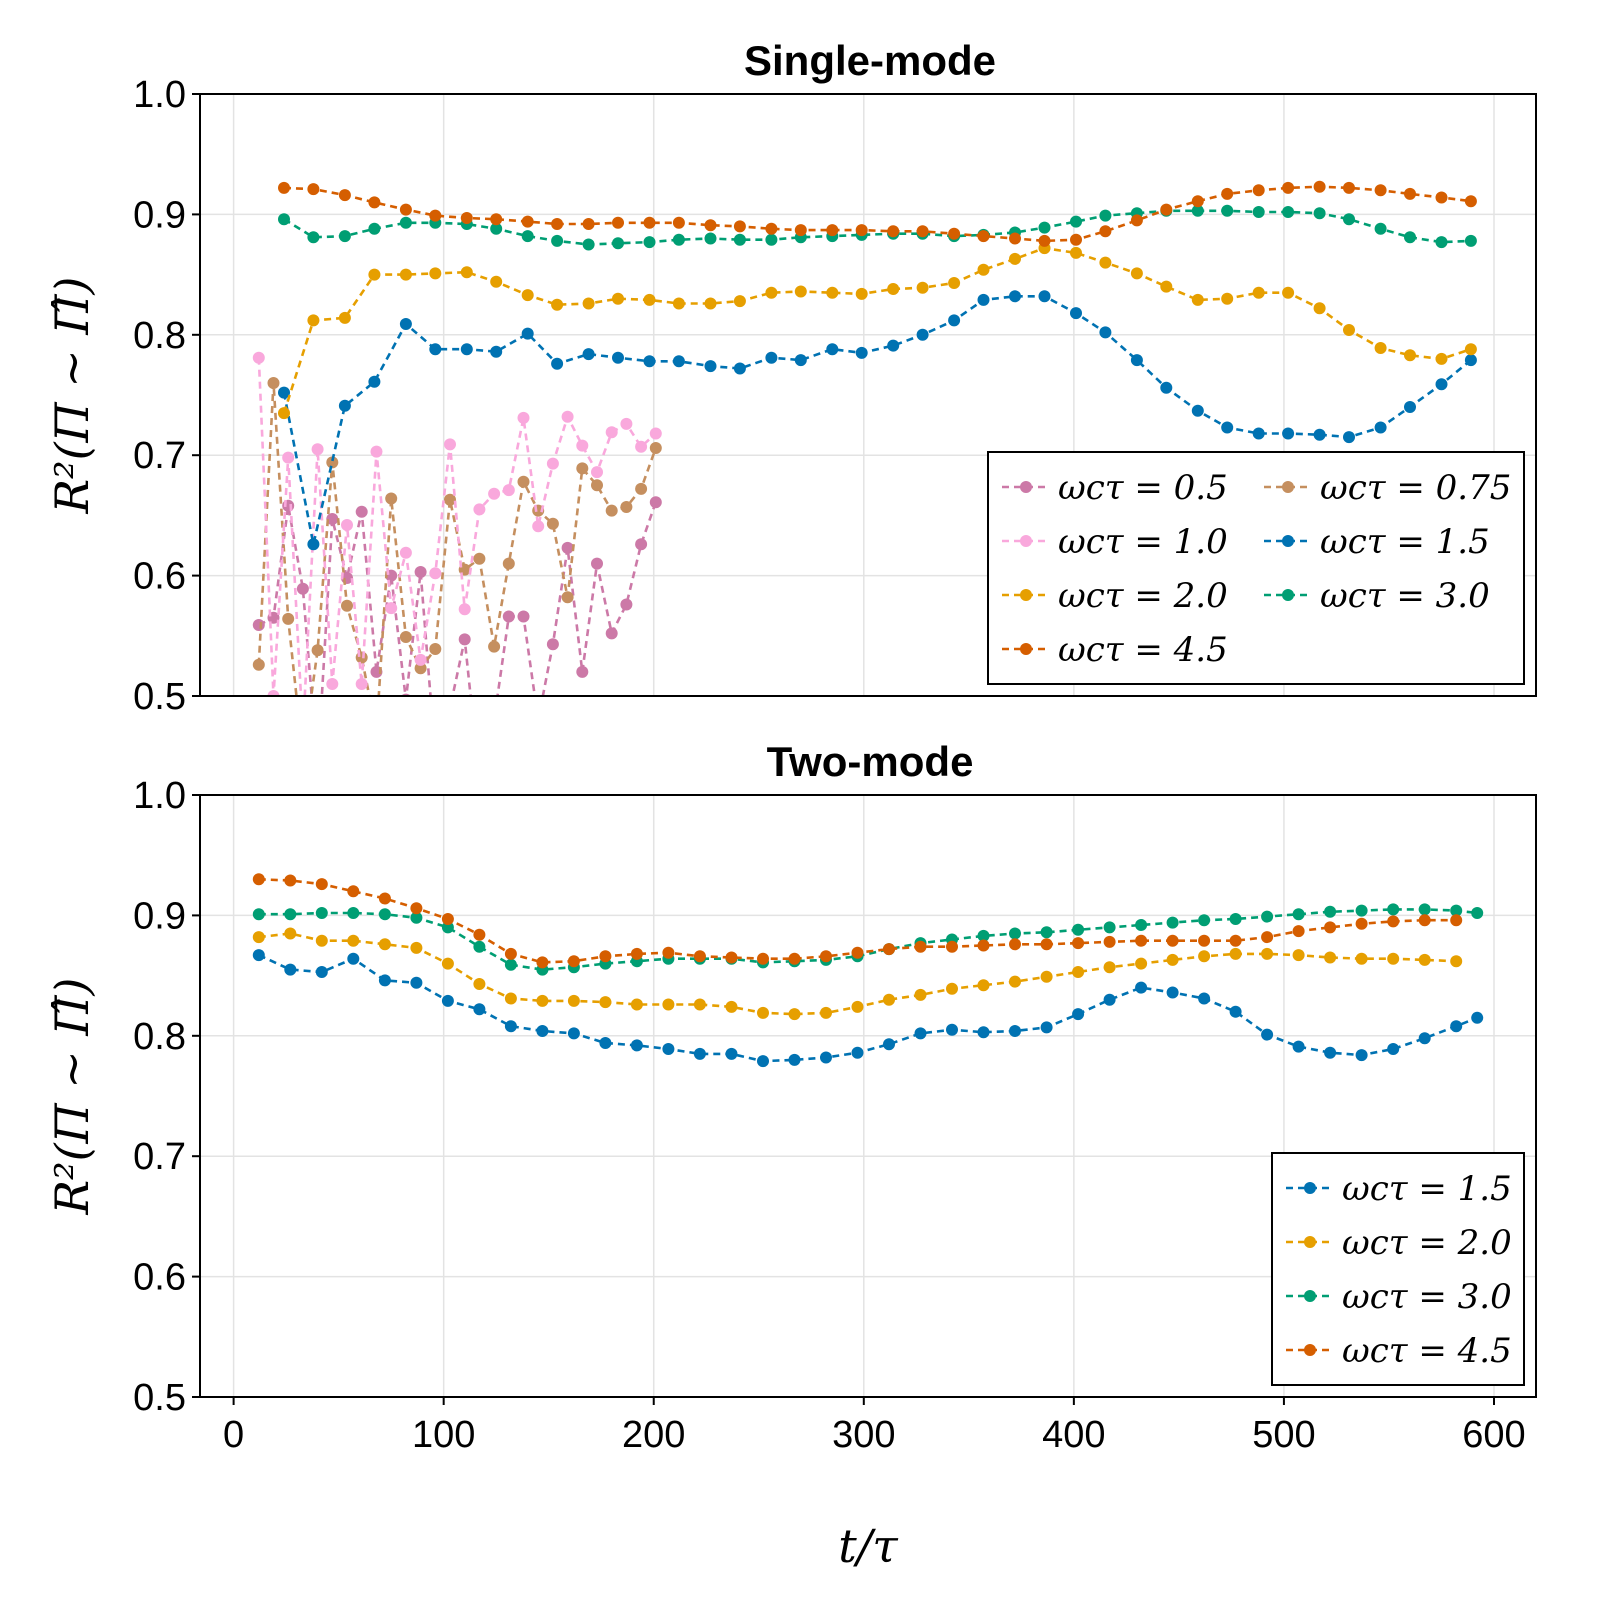 The image size is (1600, 1600). I want to click on legend-entry: ωcτ = 0.5, so click(1115, 488).